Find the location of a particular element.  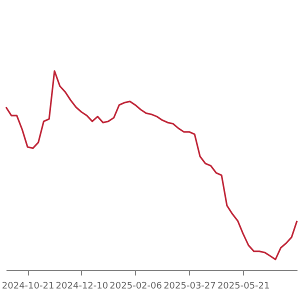

x-tick-label: 2025-02-06 is located at coordinates (136, 287).